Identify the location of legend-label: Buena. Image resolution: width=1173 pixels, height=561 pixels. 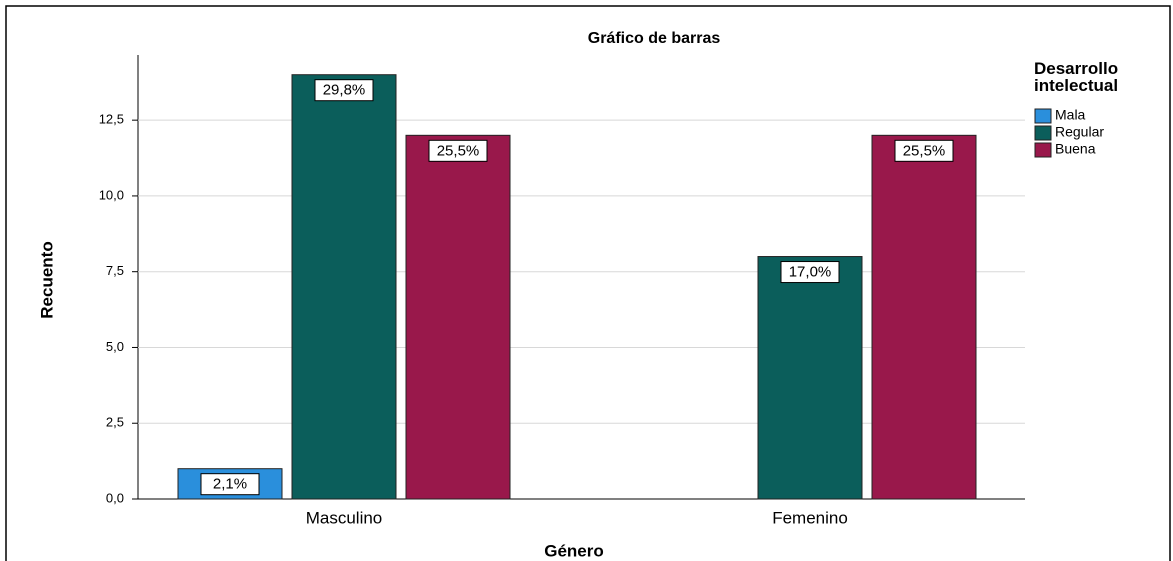
(1075, 149).